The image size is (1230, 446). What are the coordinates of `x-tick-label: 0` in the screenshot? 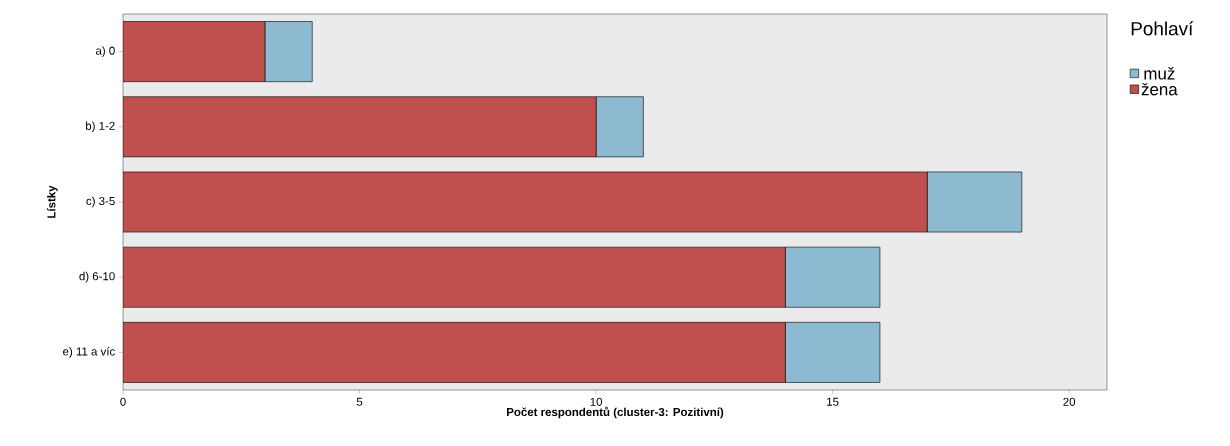 It's located at (123, 401).